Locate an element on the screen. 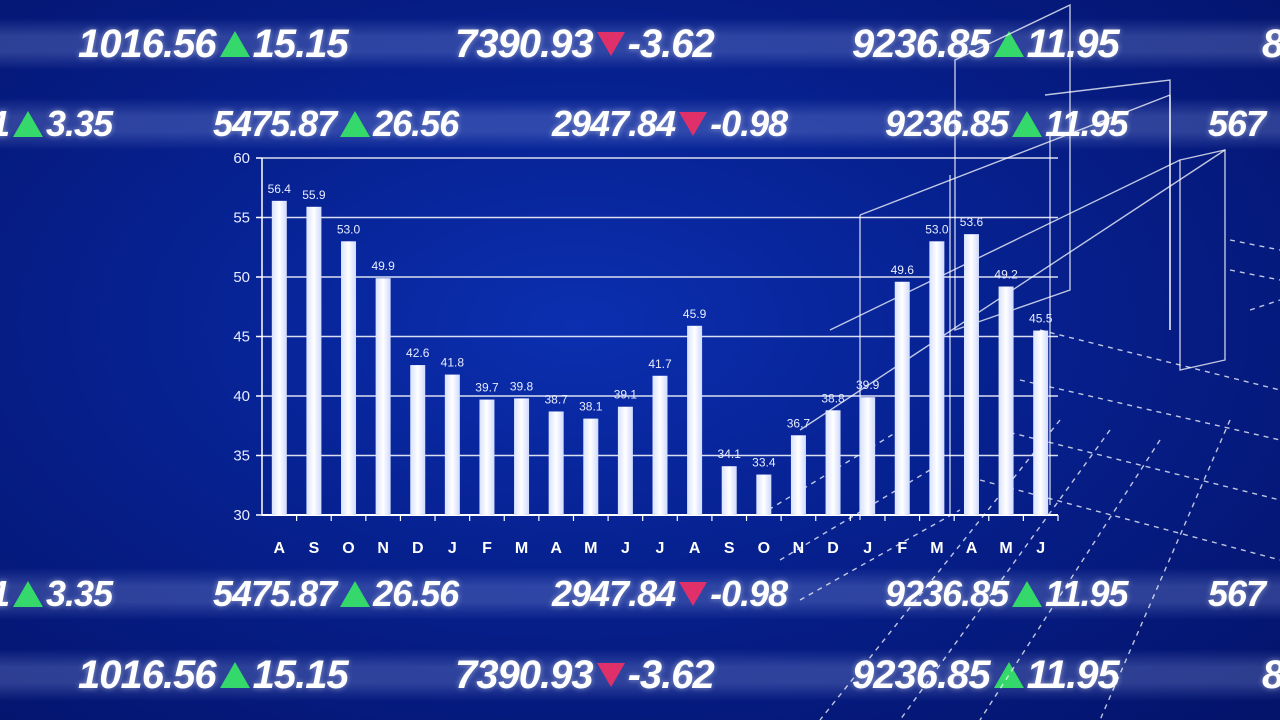  bar-value-label: 42.6 is located at coordinates (418, 353).